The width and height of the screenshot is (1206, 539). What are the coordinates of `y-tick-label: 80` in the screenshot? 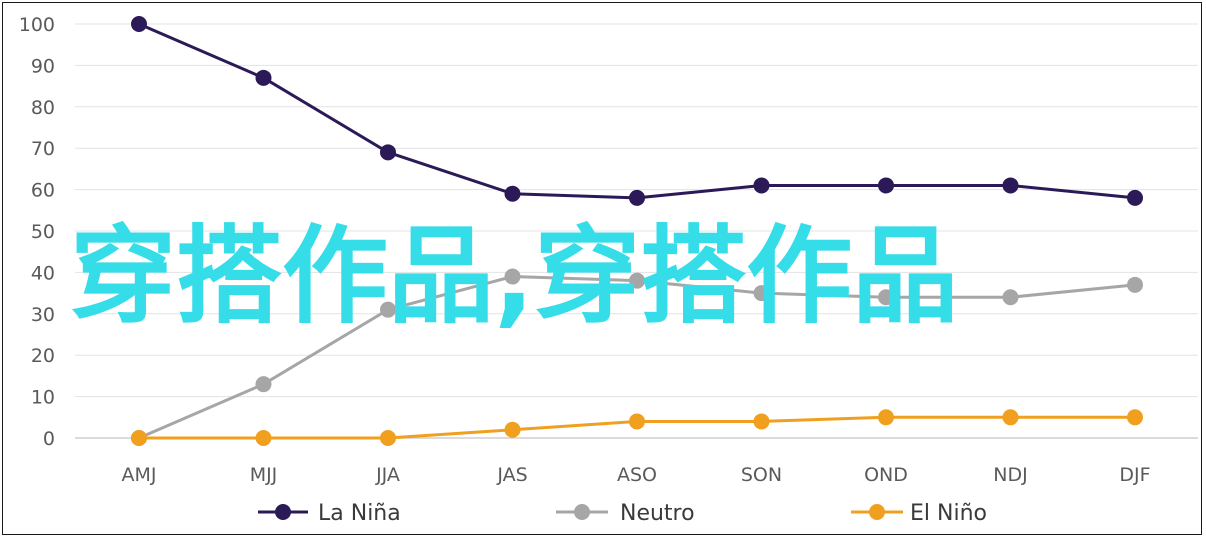 It's located at (43, 108).